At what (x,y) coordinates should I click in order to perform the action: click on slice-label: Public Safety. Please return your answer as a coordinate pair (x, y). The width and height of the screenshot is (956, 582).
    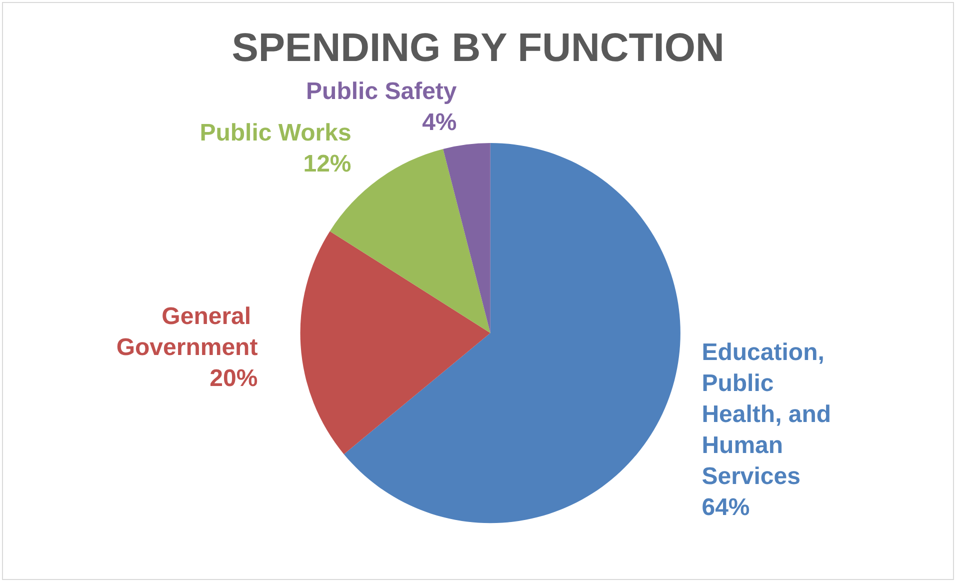
    Looking at the image, I should click on (382, 91).